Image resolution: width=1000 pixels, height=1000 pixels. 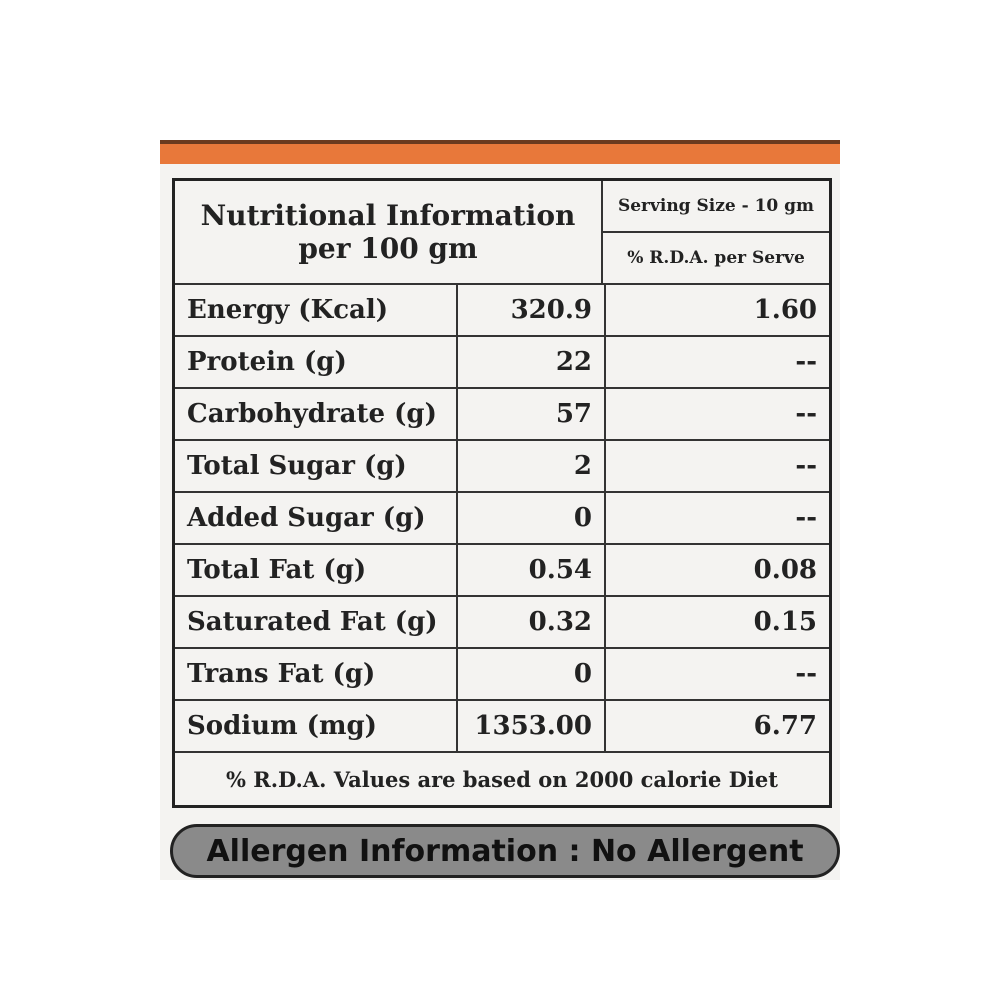 What do you see at coordinates (717, 311) in the screenshot?
I see `nutrient-rda: 1.60` at bounding box center [717, 311].